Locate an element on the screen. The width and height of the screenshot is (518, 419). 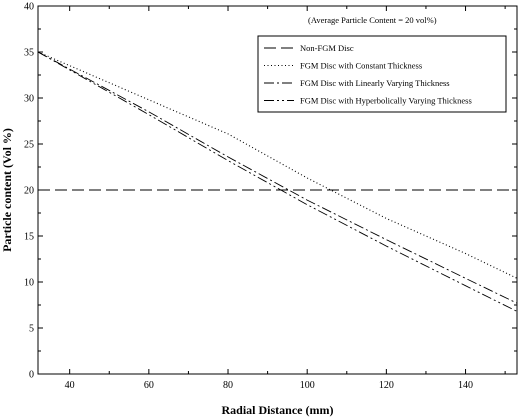
legend-label-2: FGM Disc with Constant Thickness is located at coordinates (361, 66).